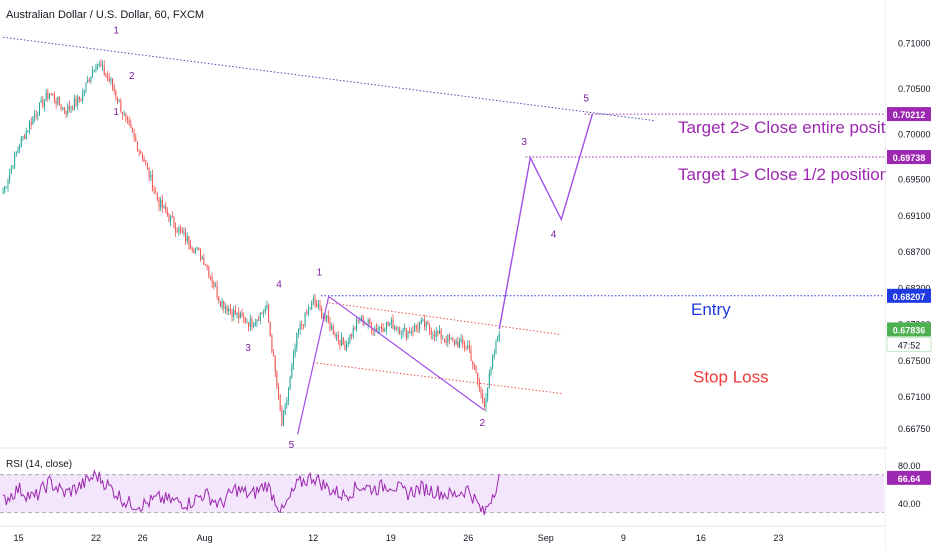  I want to click on wave-line, so click(406, 353).